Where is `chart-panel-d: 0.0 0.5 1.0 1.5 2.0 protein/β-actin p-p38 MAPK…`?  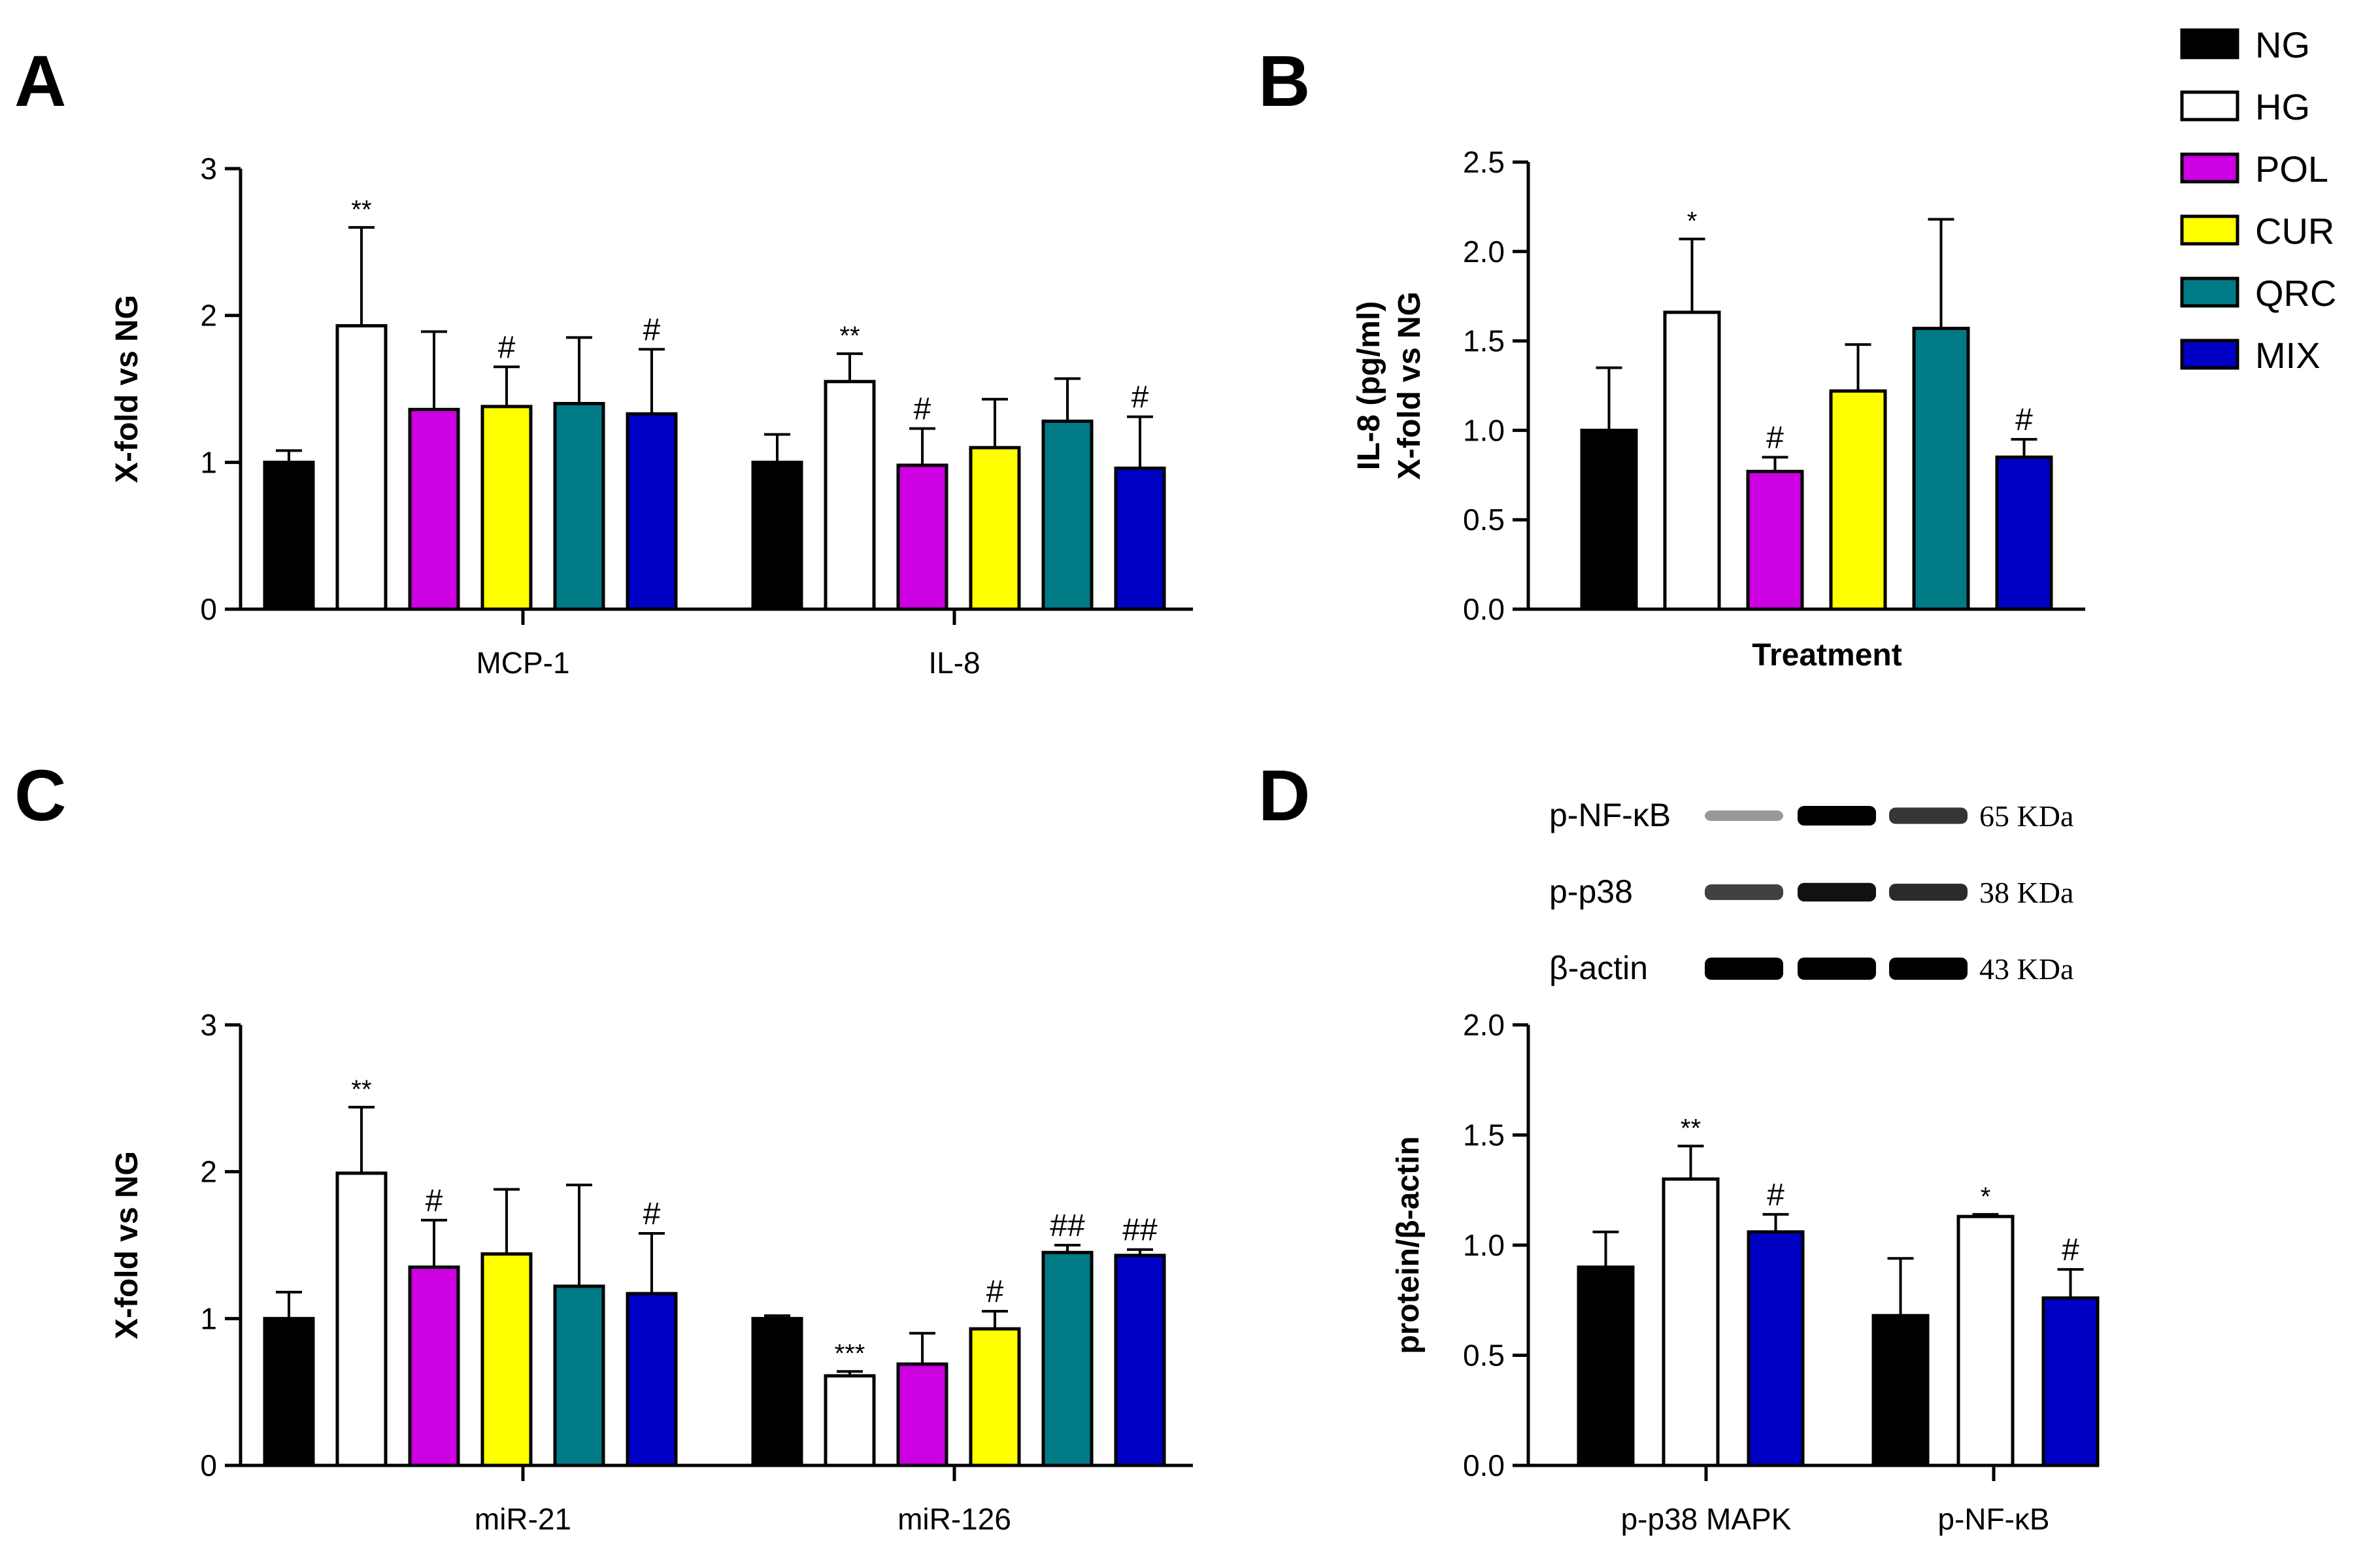
chart-panel-d: 0.0 0.5 1.0 1.5 2.0 protein/β-actin p-p38 MAPK… is located at coordinates (1745, 1272).